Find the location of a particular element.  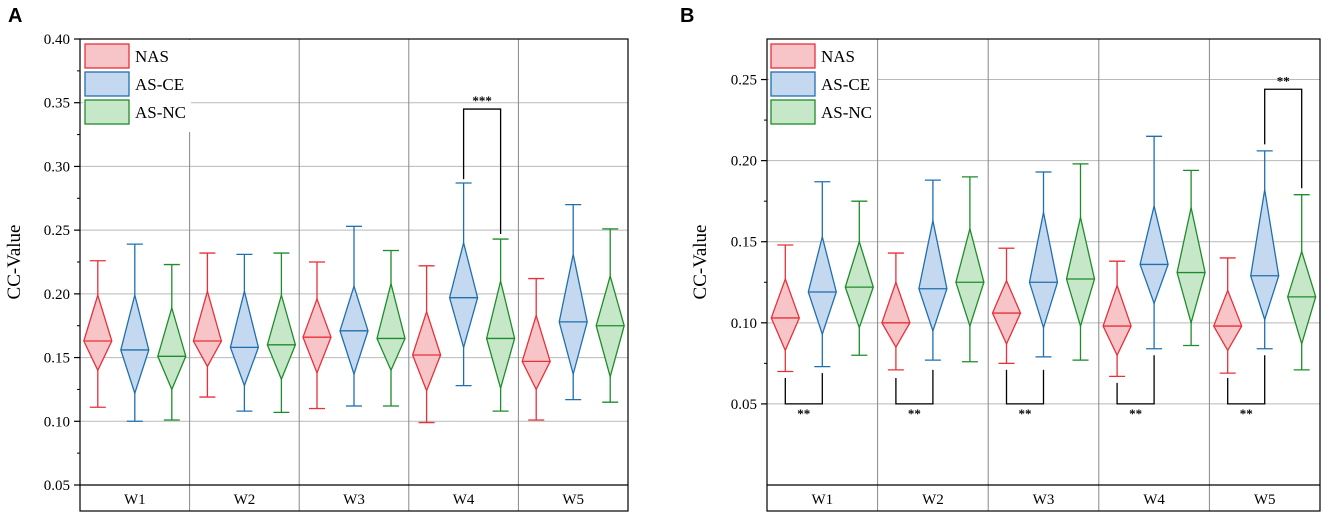

y-tick-label: 0.40 is located at coordinates (57, 40).